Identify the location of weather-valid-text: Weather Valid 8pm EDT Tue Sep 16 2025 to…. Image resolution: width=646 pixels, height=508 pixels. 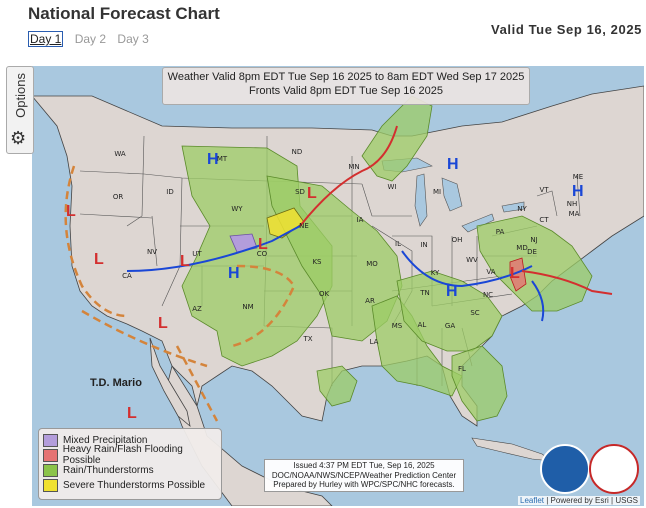
(346, 77).